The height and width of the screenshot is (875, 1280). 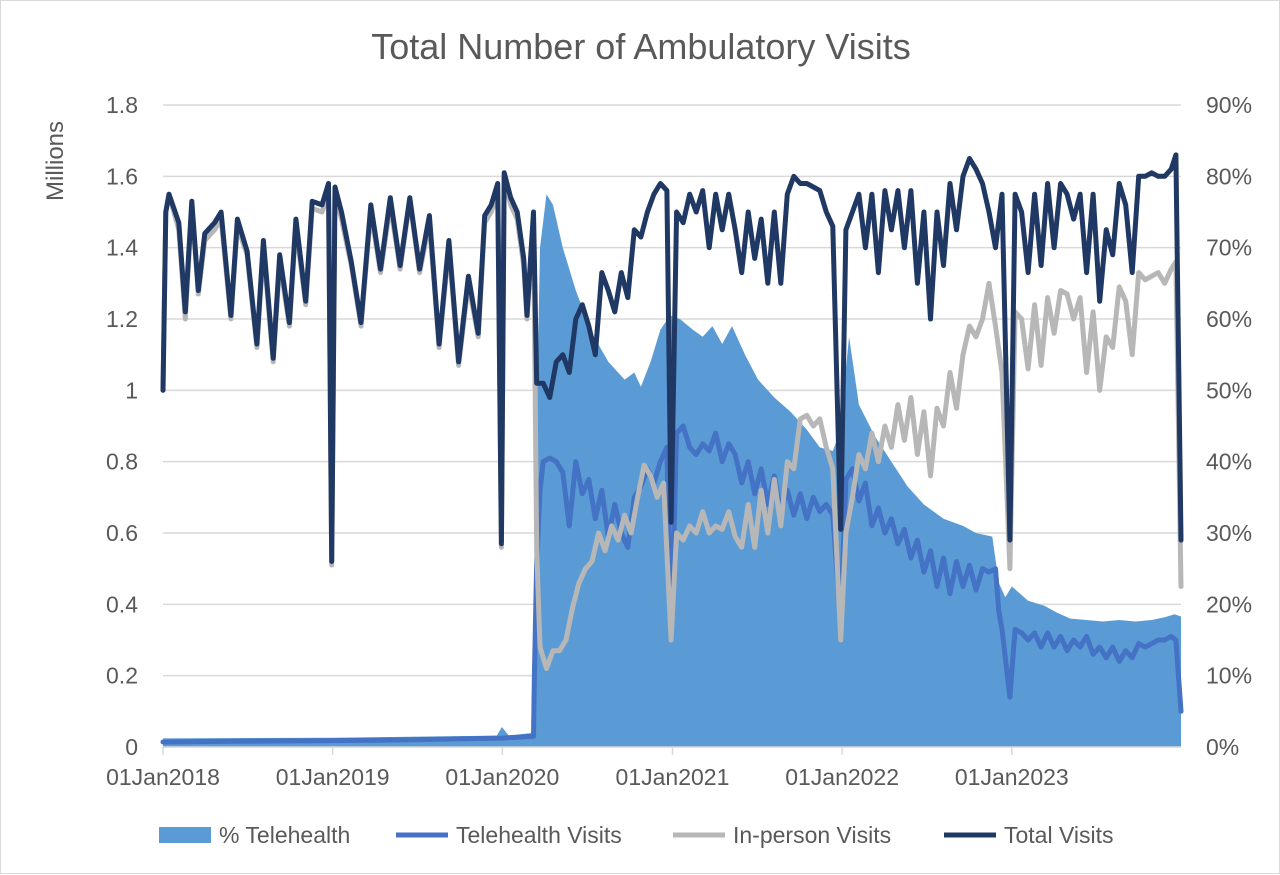 I want to click on legend-swatch, so click(x=185, y=835).